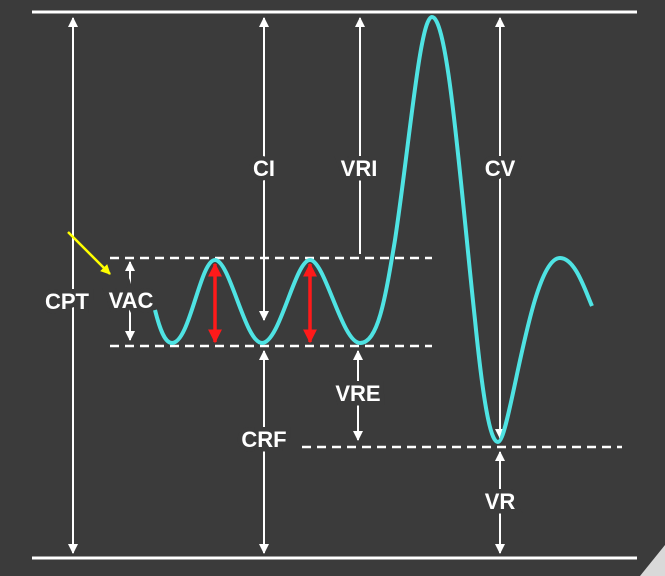 The width and height of the screenshot is (665, 576). What do you see at coordinates (357, 393) in the screenshot?
I see `label: VRE` at bounding box center [357, 393].